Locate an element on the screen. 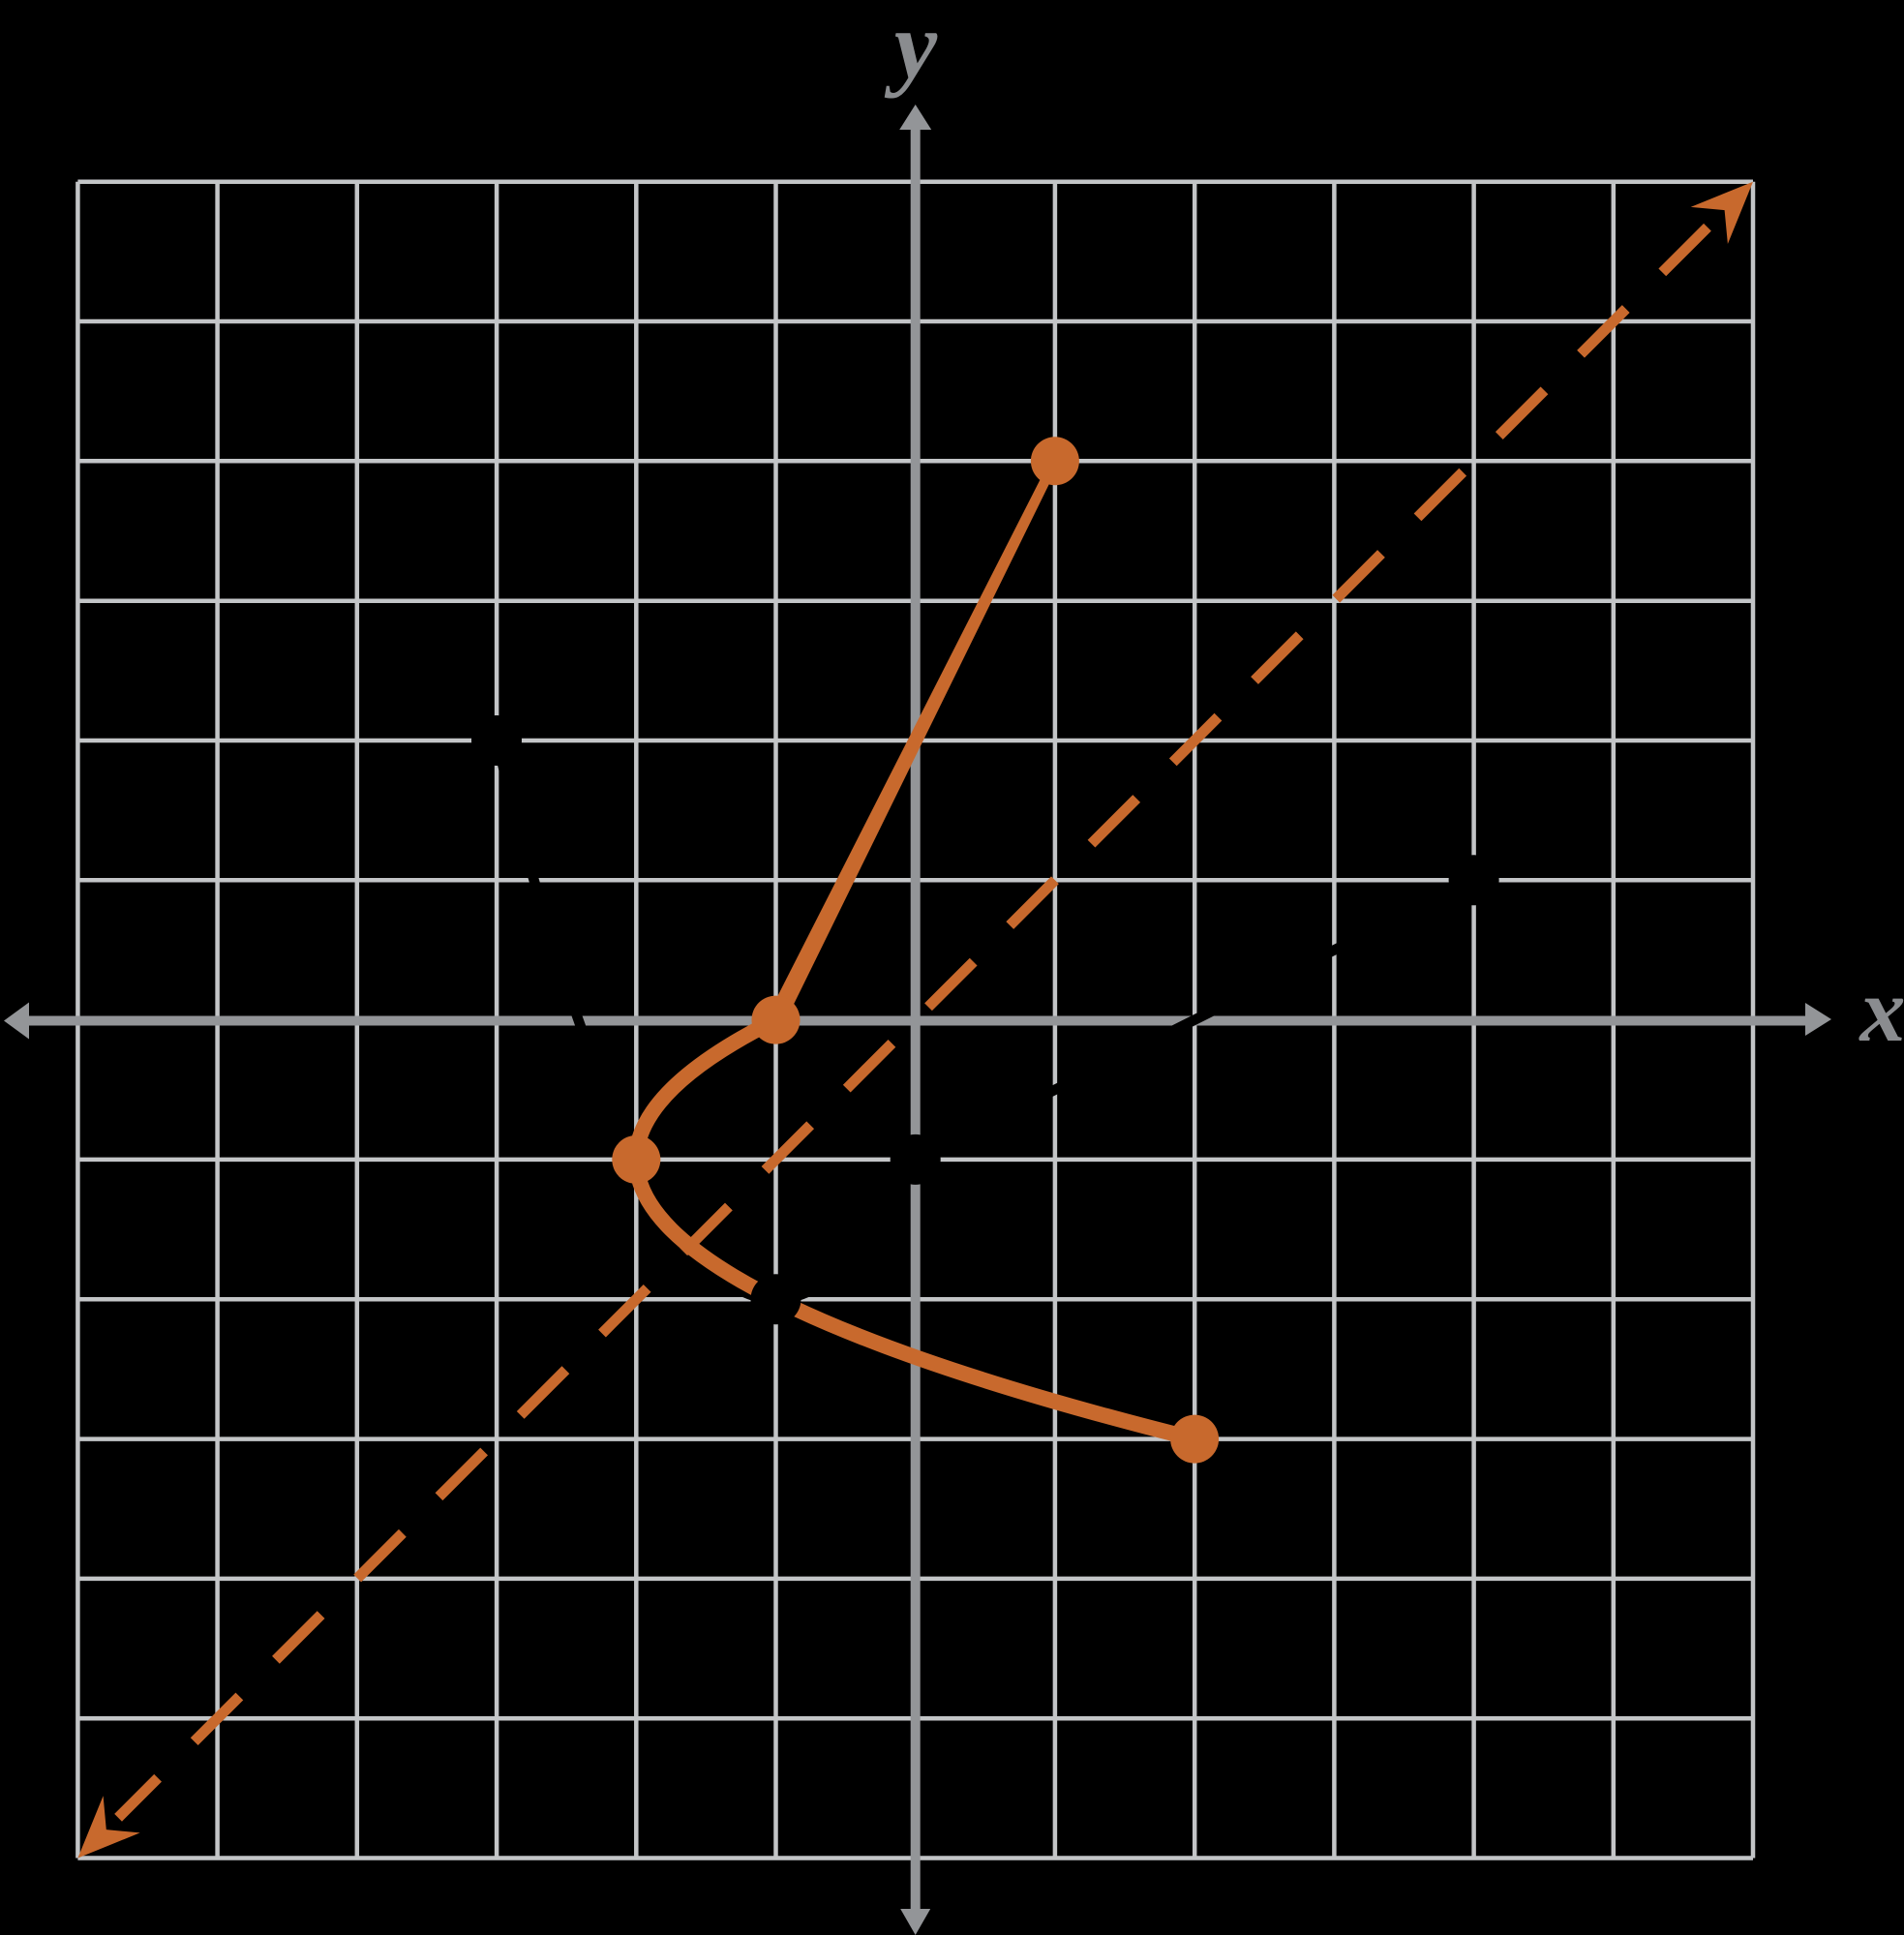 This screenshot has width=1904, height=1935. svg-text: x is located at coordinates (1882, 1010).